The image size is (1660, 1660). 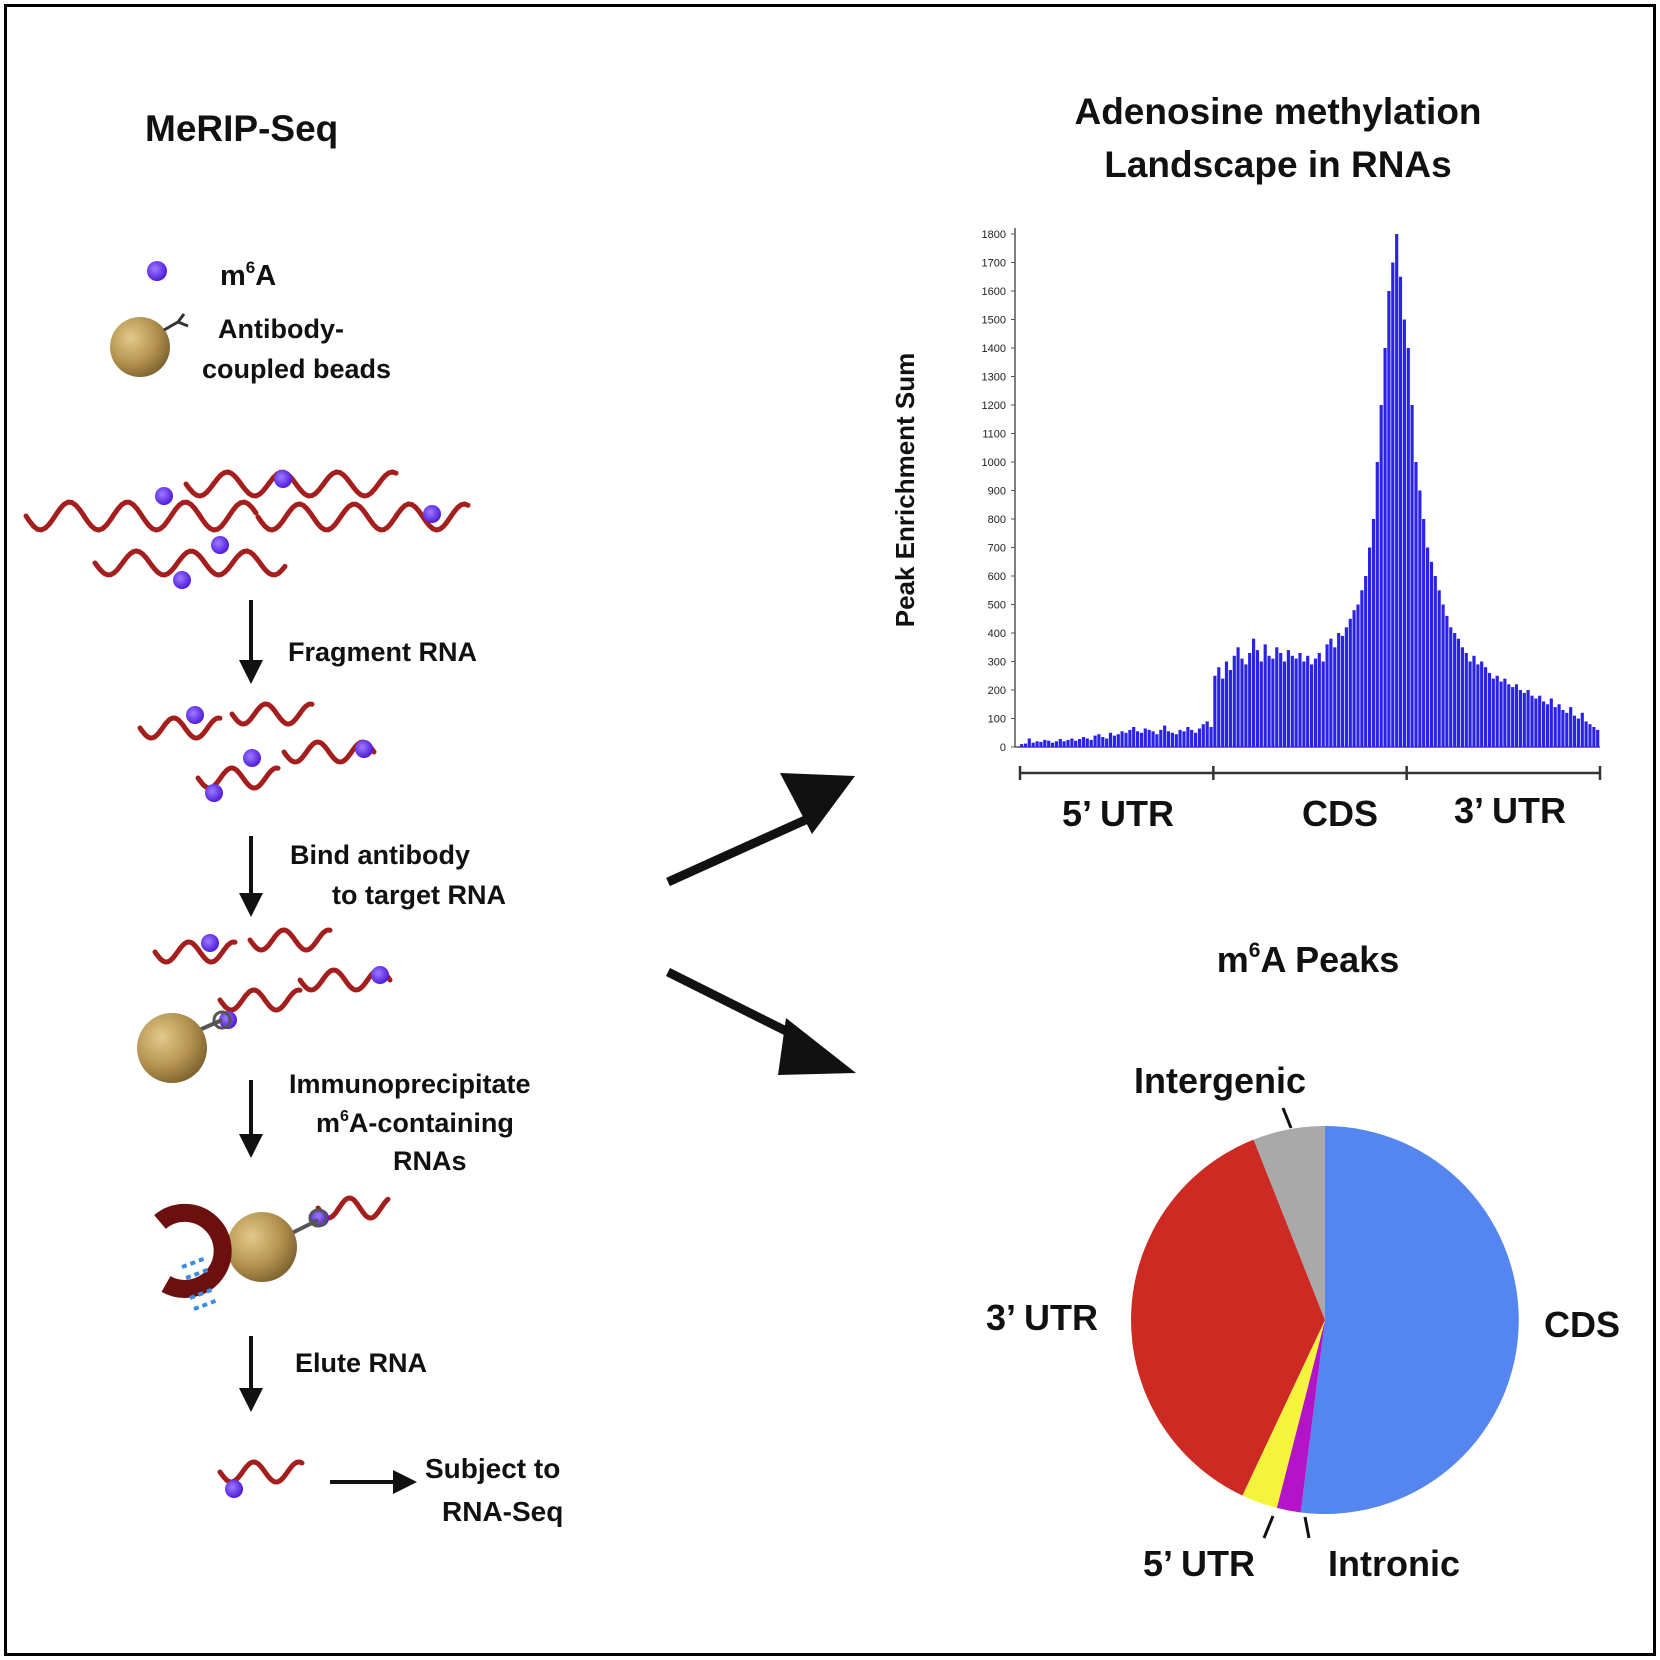 What do you see at coordinates (1307, 1527) in the screenshot?
I see `leader-line-intronic` at bounding box center [1307, 1527].